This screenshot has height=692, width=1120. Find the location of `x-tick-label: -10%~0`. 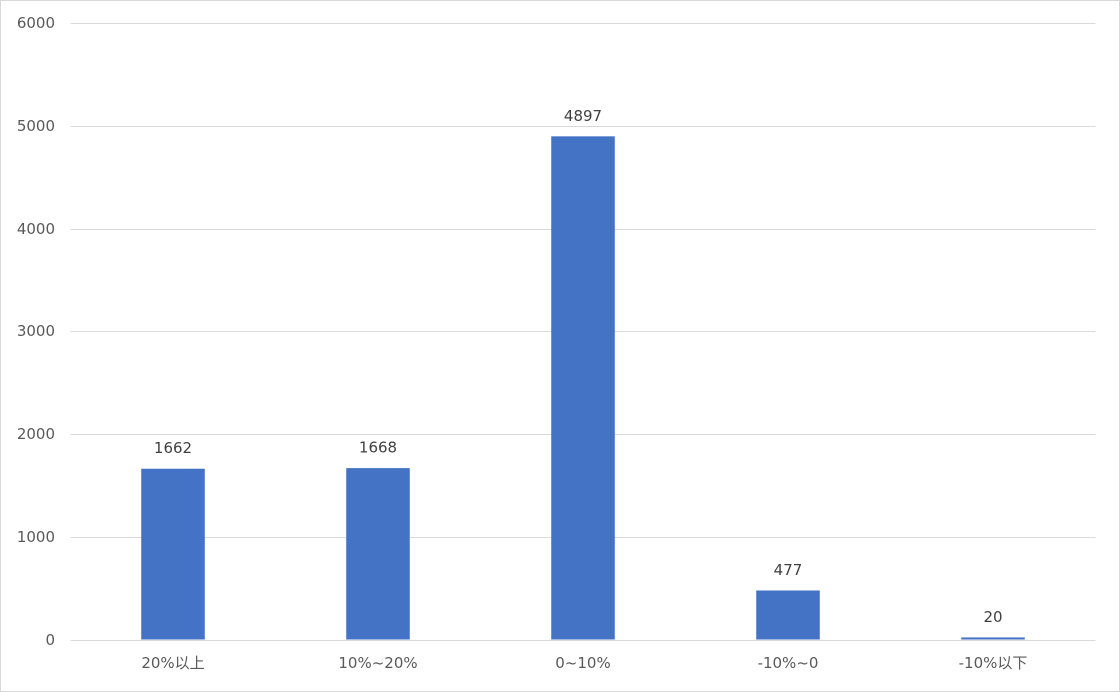

x-tick-label: -10%~0 is located at coordinates (788, 663).